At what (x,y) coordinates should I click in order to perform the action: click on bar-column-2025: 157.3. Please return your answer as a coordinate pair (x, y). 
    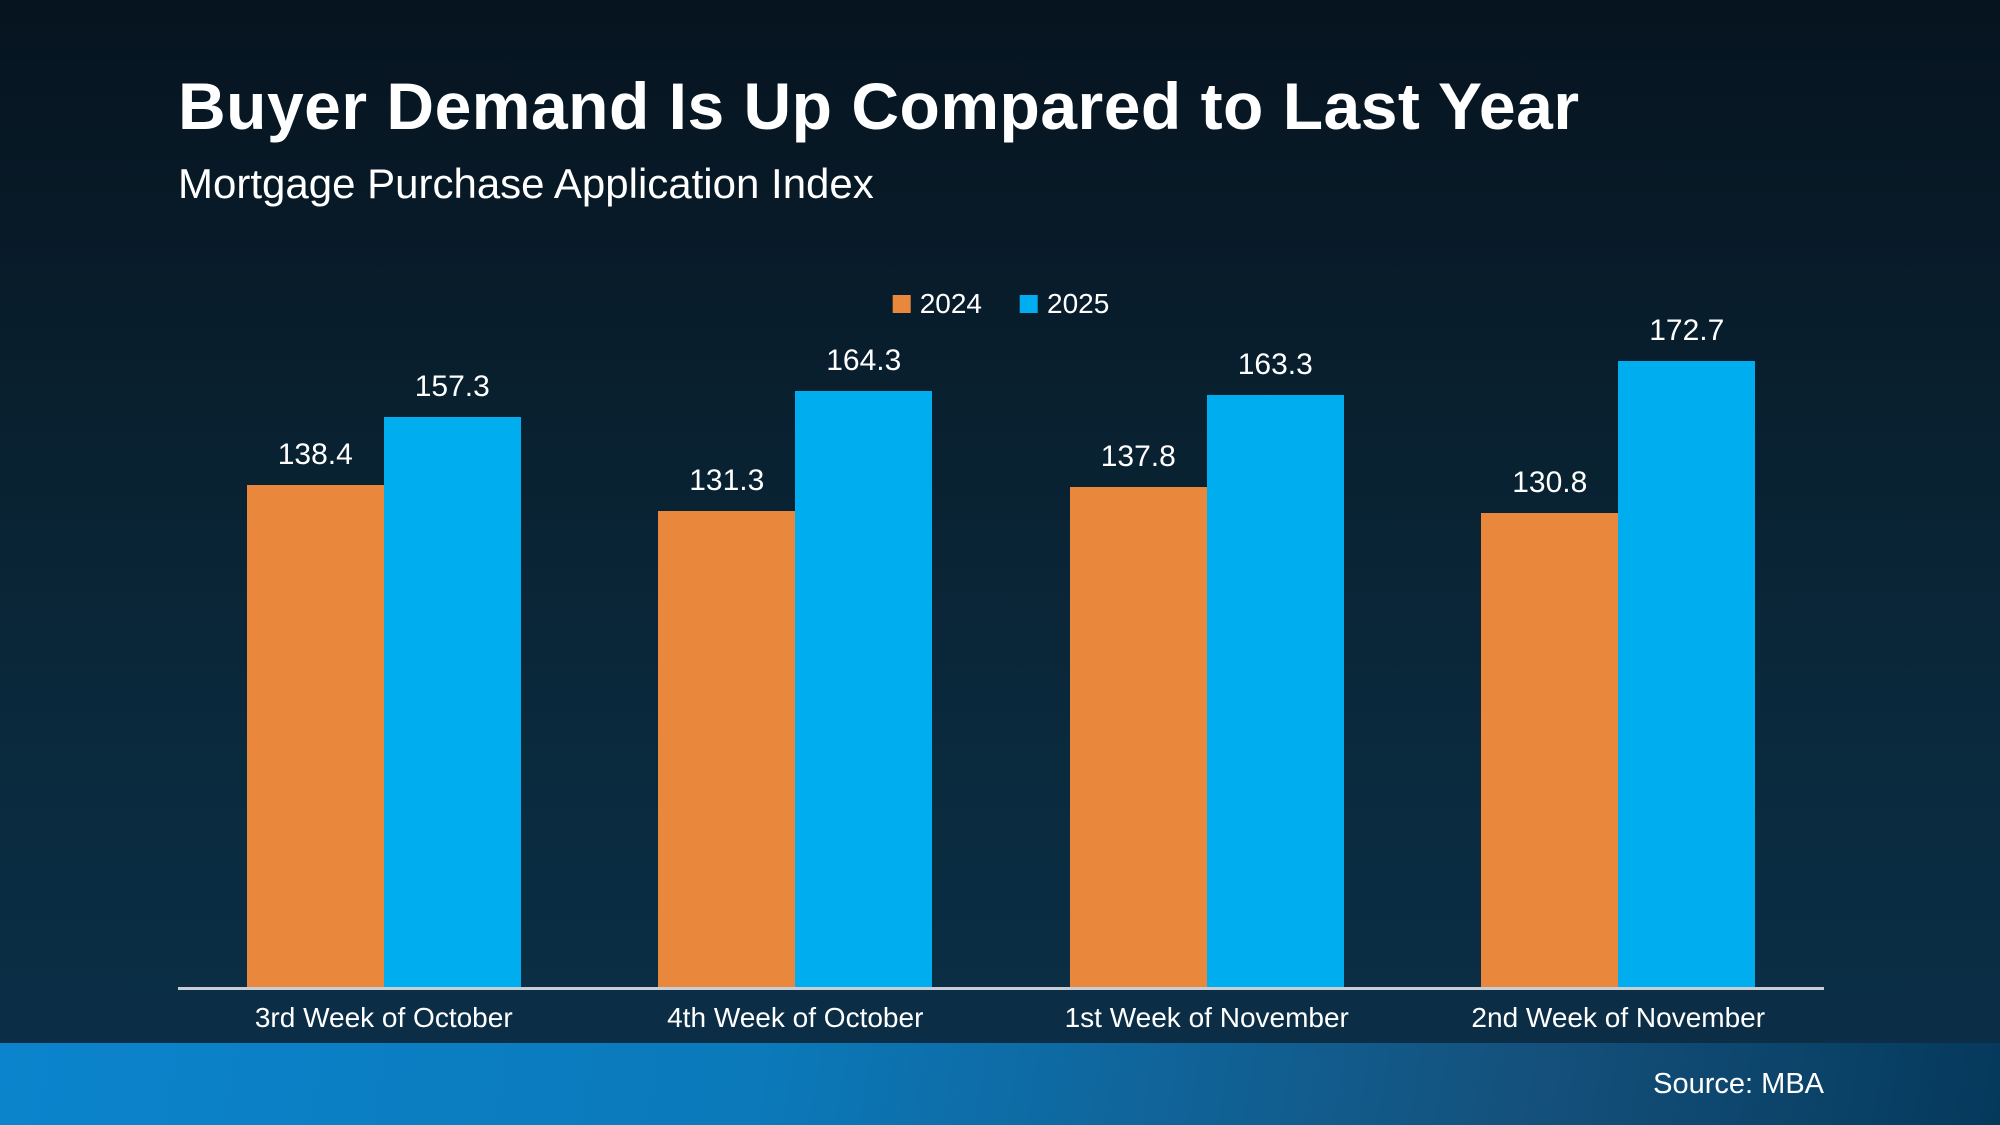
    Looking at the image, I should click on (452, 678).